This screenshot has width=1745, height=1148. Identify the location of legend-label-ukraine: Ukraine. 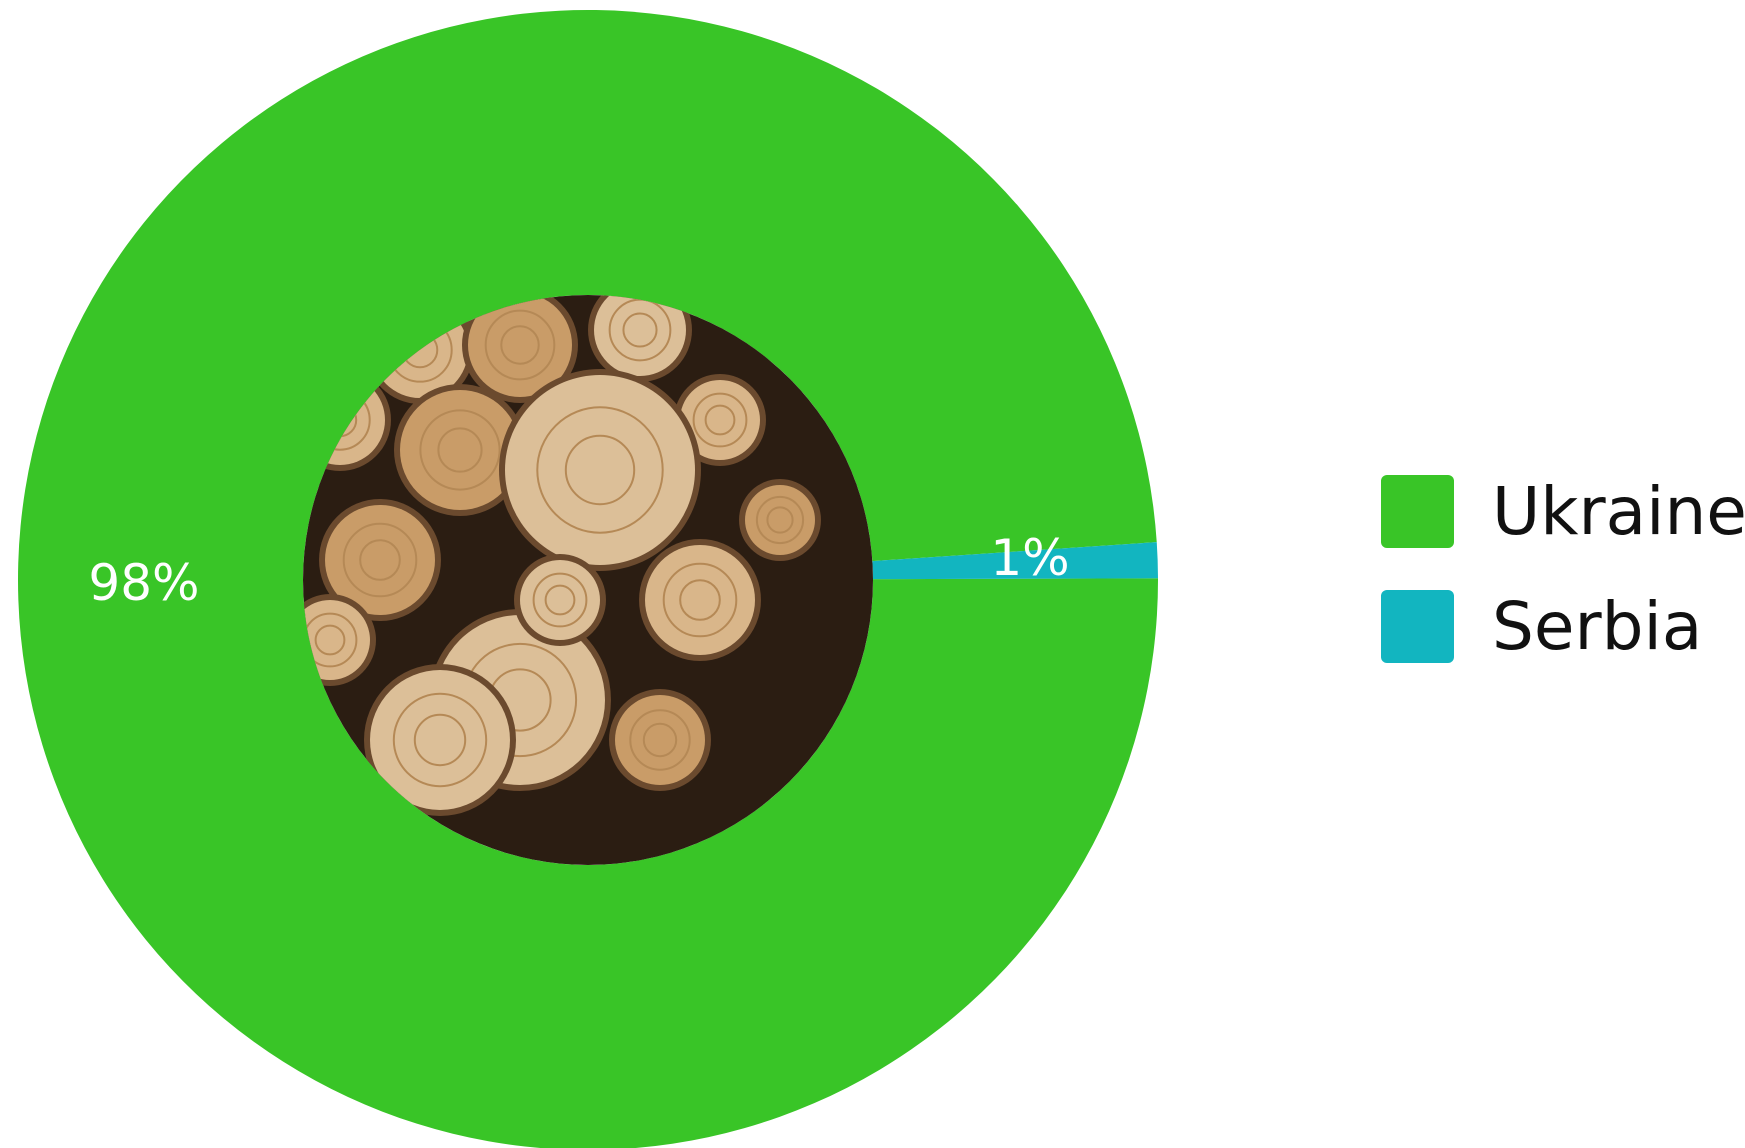
(1618, 511).